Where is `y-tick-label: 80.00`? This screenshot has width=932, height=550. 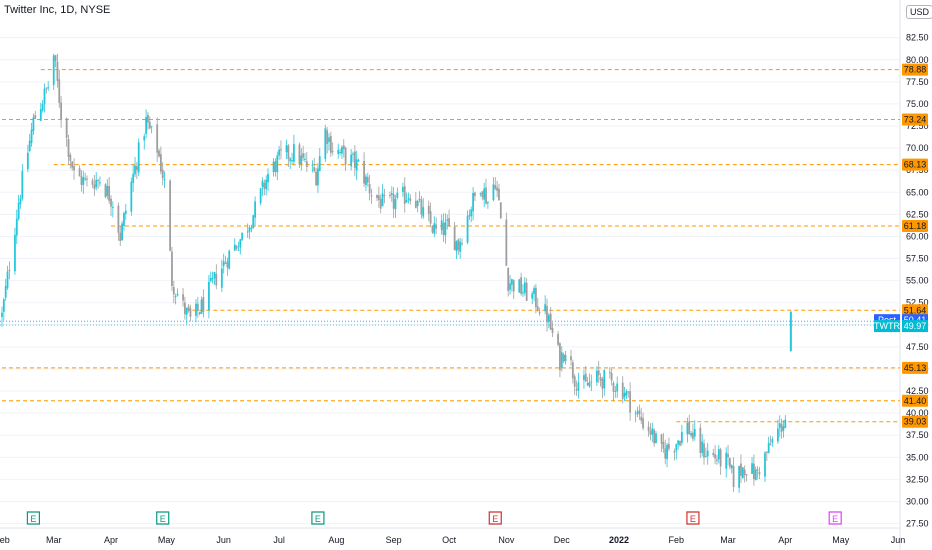 y-tick-label: 80.00 is located at coordinates (917, 60).